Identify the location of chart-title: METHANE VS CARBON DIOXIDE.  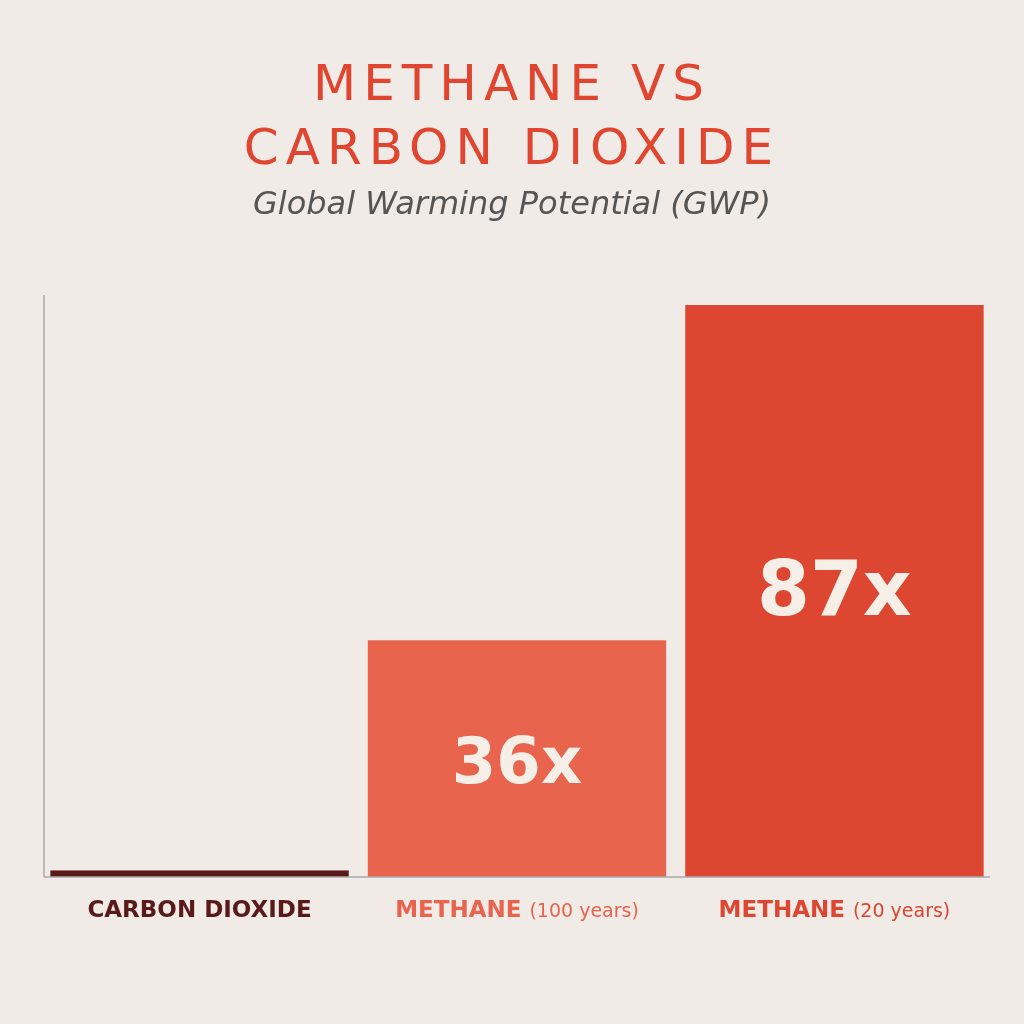
(512, 115).